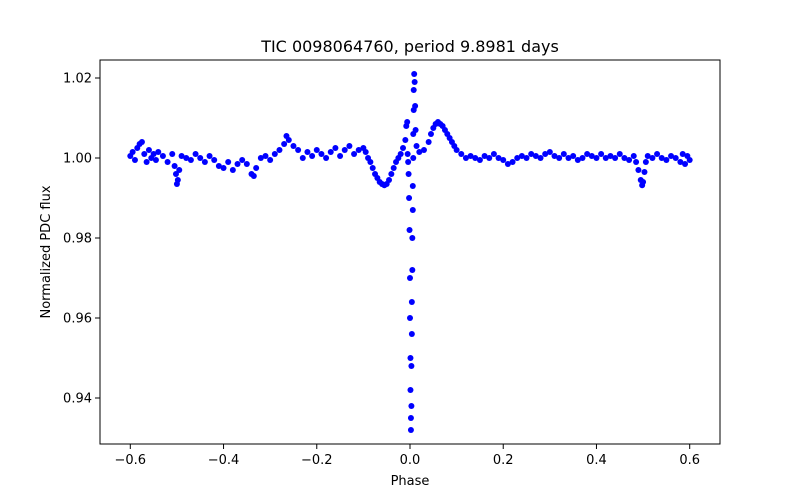 This screenshot has width=800, height=500. What do you see at coordinates (77, 319) in the screenshot?
I see `y-tick-label: 0.96` at bounding box center [77, 319].